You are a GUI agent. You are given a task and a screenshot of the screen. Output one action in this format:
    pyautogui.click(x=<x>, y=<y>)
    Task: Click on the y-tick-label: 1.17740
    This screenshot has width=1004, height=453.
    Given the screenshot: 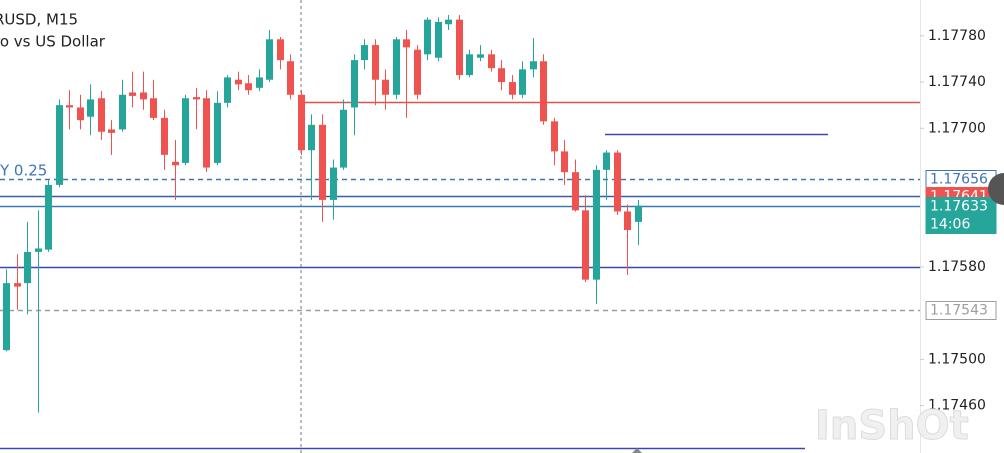 What is the action you would take?
    pyautogui.click(x=957, y=82)
    